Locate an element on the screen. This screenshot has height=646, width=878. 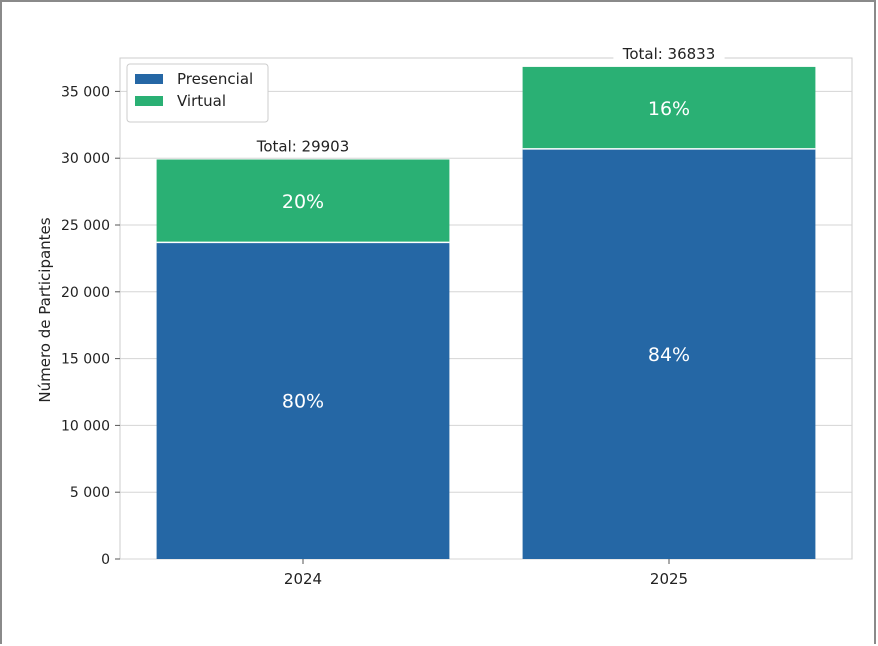
segment-percent-label: 20% is located at coordinates (303, 202).